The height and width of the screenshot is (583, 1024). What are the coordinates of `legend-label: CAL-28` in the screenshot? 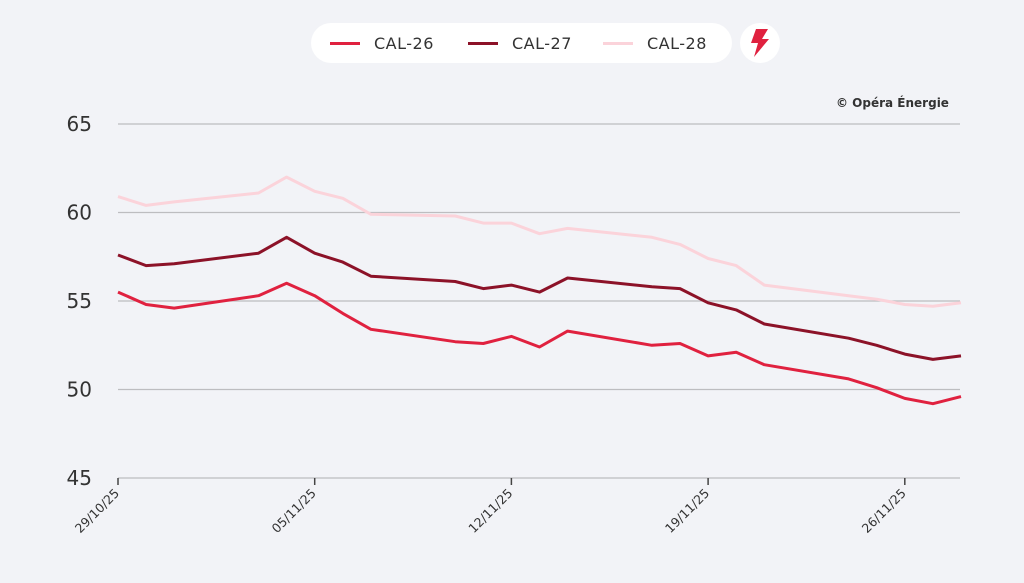 It's located at (677, 43).